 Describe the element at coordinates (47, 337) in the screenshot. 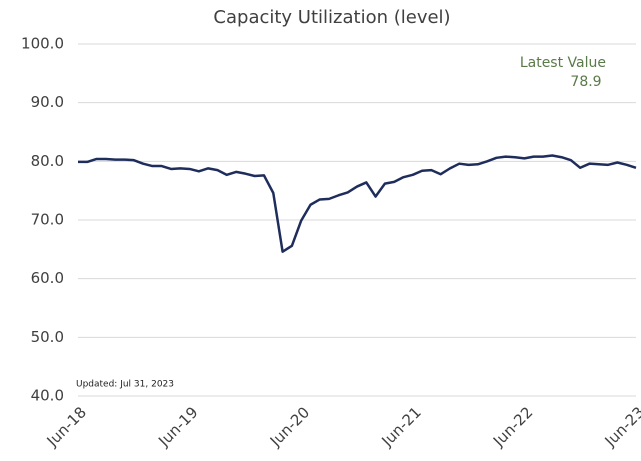

I see `y-tick-label: 50.0` at that location.